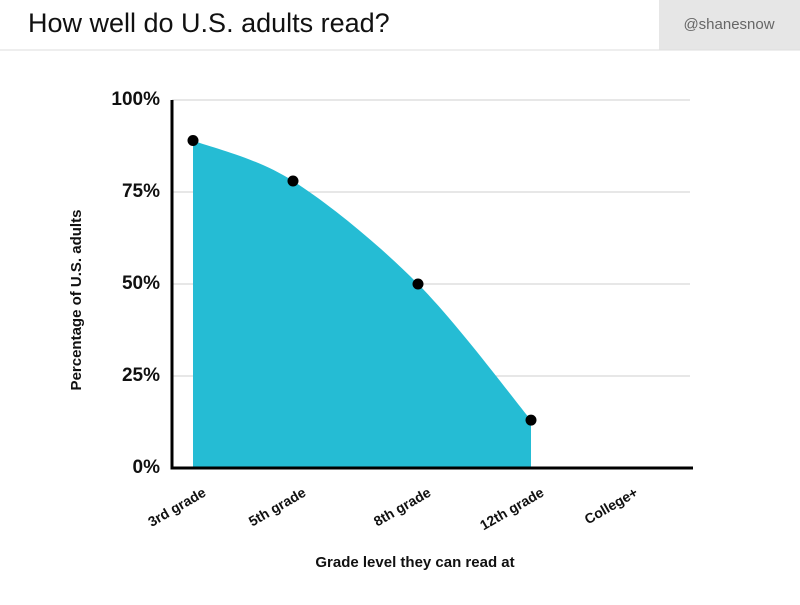 The image size is (800, 605). I want to click on y-tick-label: 100%, so click(135, 99).